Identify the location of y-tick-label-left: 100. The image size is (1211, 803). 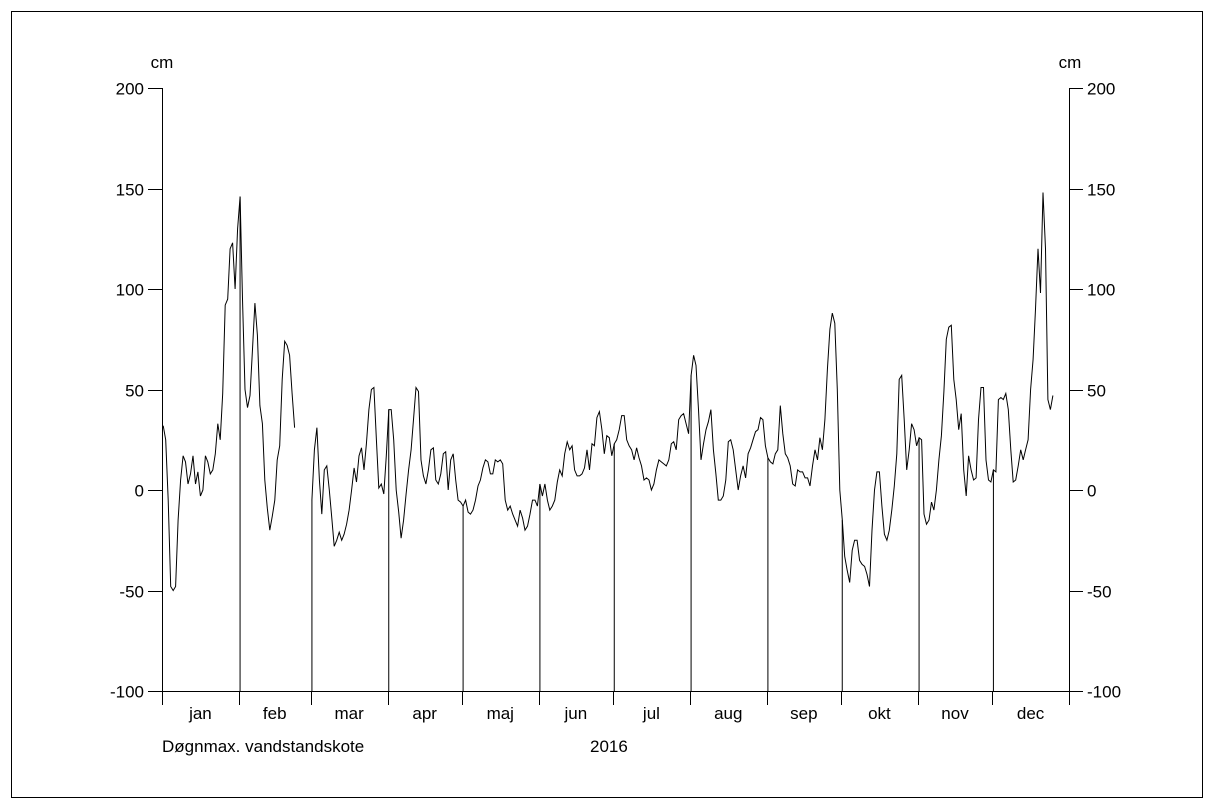
(130, 290).